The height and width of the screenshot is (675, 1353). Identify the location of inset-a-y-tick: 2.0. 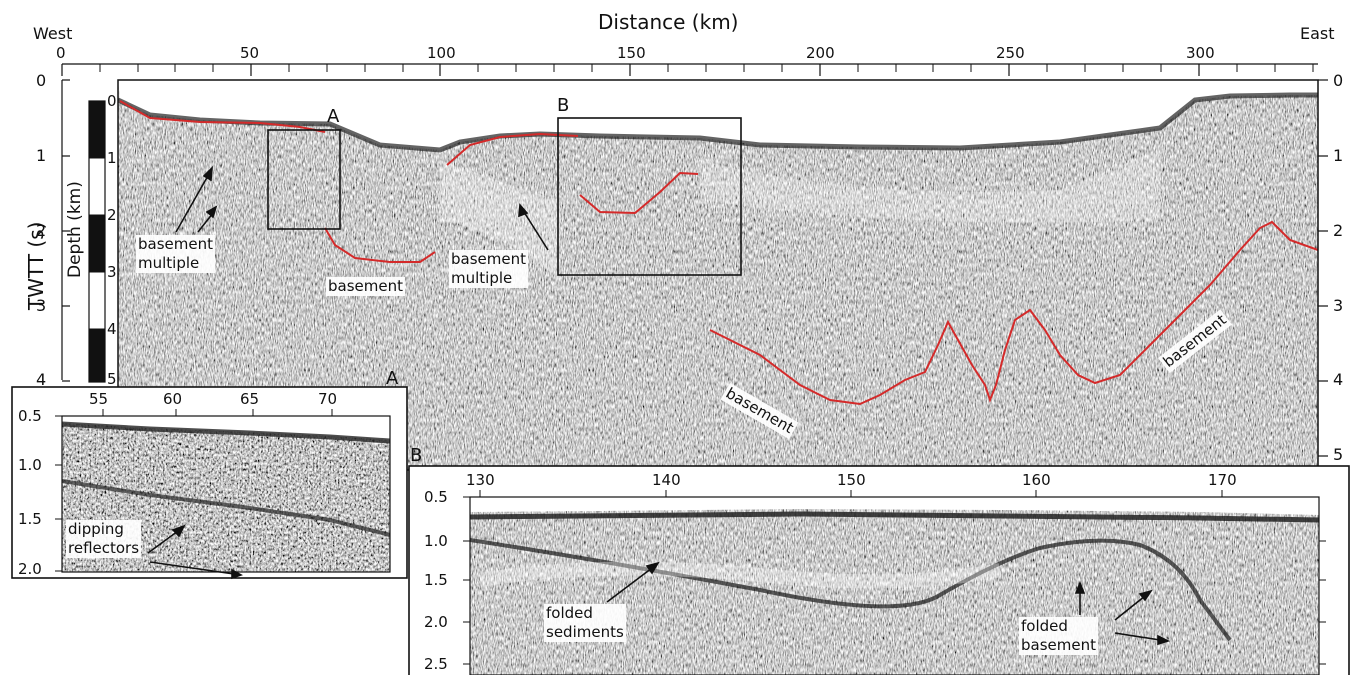
(30, 569).